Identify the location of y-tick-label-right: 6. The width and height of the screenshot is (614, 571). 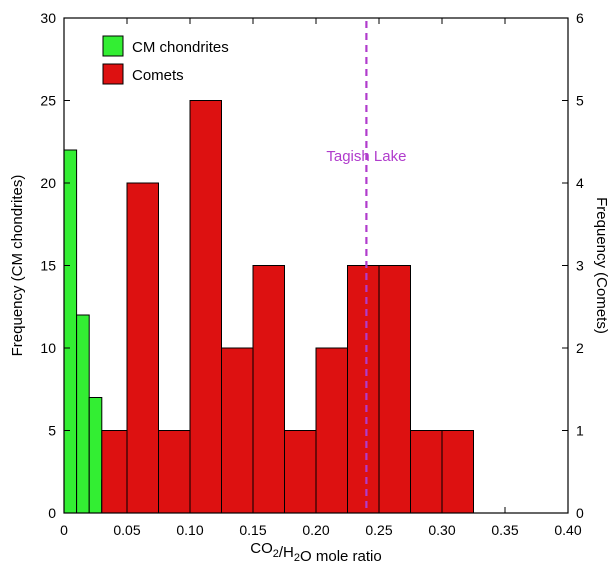
(580, 18).